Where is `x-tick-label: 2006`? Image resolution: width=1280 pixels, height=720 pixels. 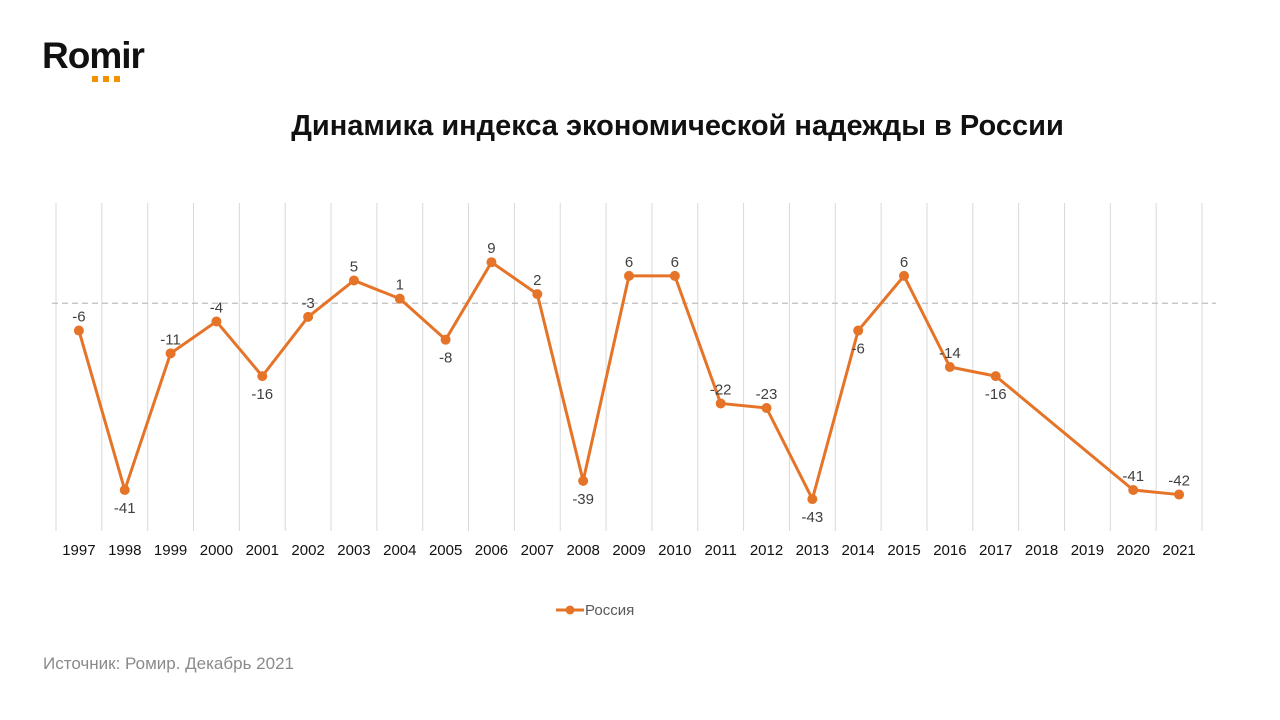 x-tick-label: 2006 is located at coordinates (491, 550).